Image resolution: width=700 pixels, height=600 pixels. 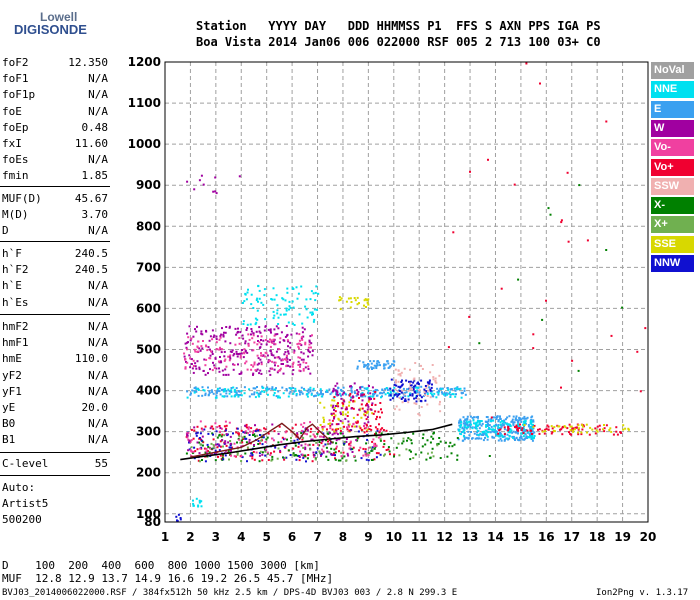 I want to click on param-value: N/A, so click(x=98, y=343).